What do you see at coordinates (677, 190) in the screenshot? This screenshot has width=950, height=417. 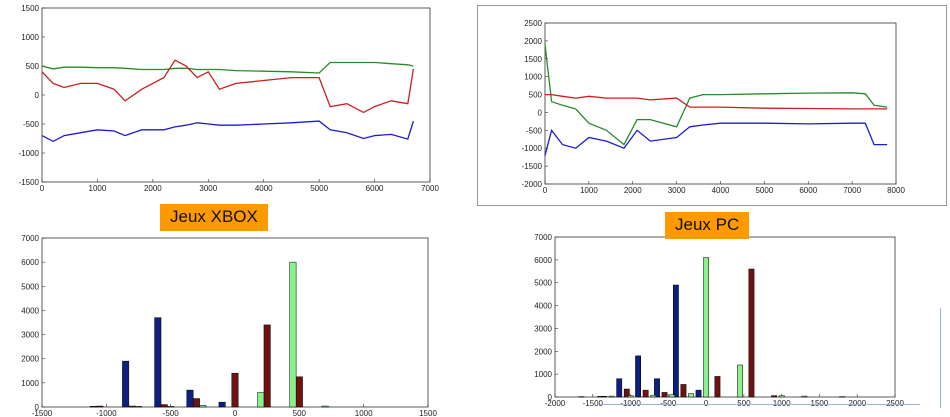 I see `x-tick-label: 3000` at bounding box center [677, 190].